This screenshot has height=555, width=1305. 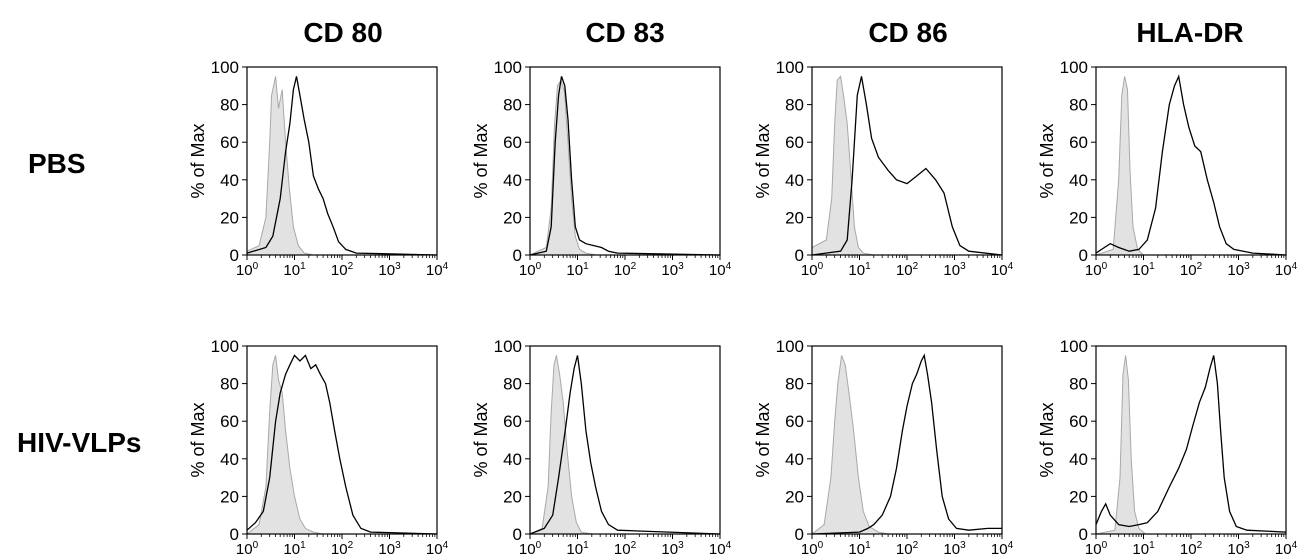 What do you see at coordinates (57, 163) in the screenshot?
I see `row-label-pbs: PBS` at bounding box center [57, 163].